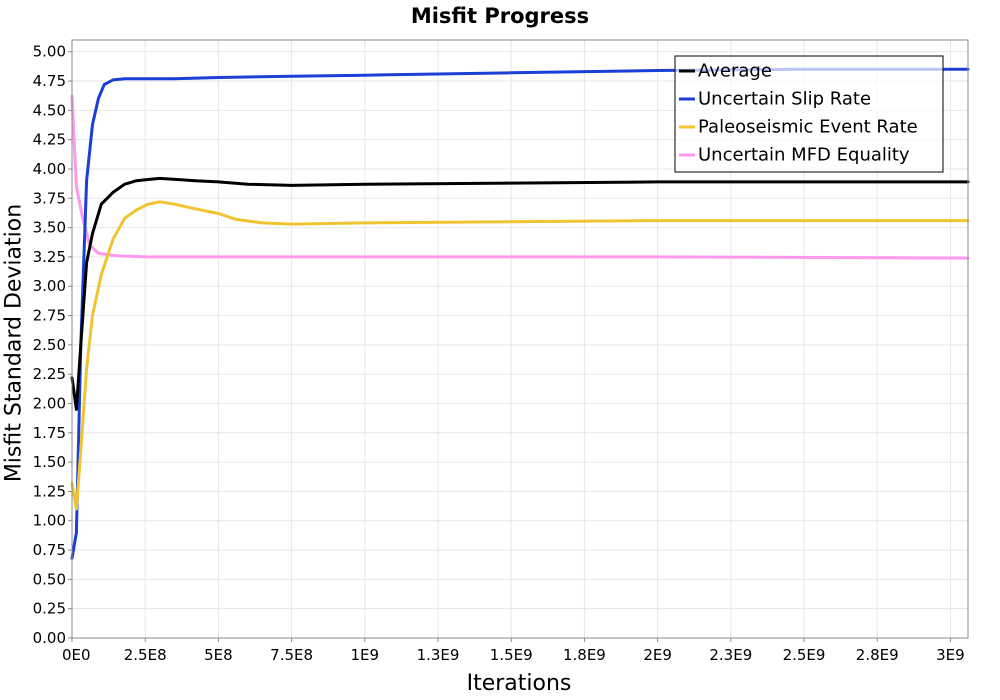 The image size is (1000, 700). Describe the element at coordinates (657, 655) in the screenshot. I see `x-tick-label: 2E9` at that location.